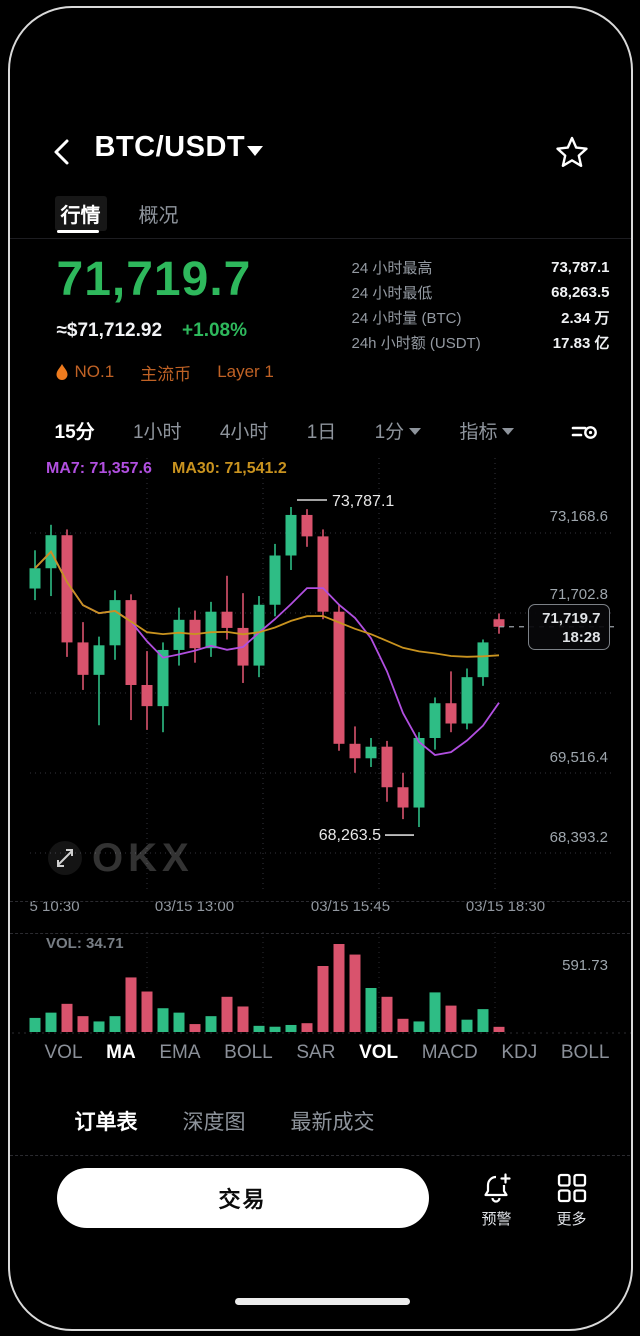 The width and height of the screenshot is (640, 1336). Describe the element at coordinates (572, 153) in the screenshot. I see `favorite-star-button` at that location.